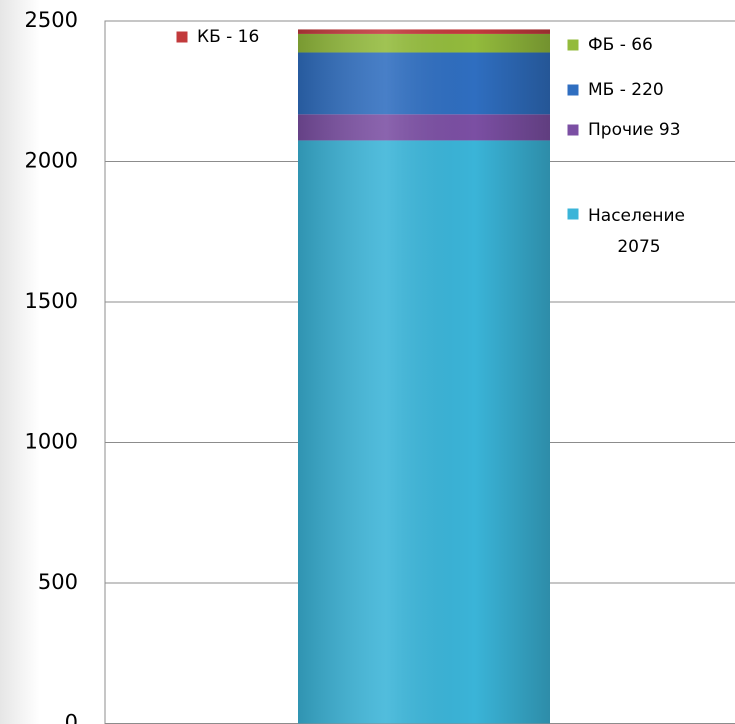 This screenshot has width=735, height=724. What do you see at coordinates (634, 130) in the screenshot?
I see `legend-label: Прочие 93` at bounding box center [634, 130].